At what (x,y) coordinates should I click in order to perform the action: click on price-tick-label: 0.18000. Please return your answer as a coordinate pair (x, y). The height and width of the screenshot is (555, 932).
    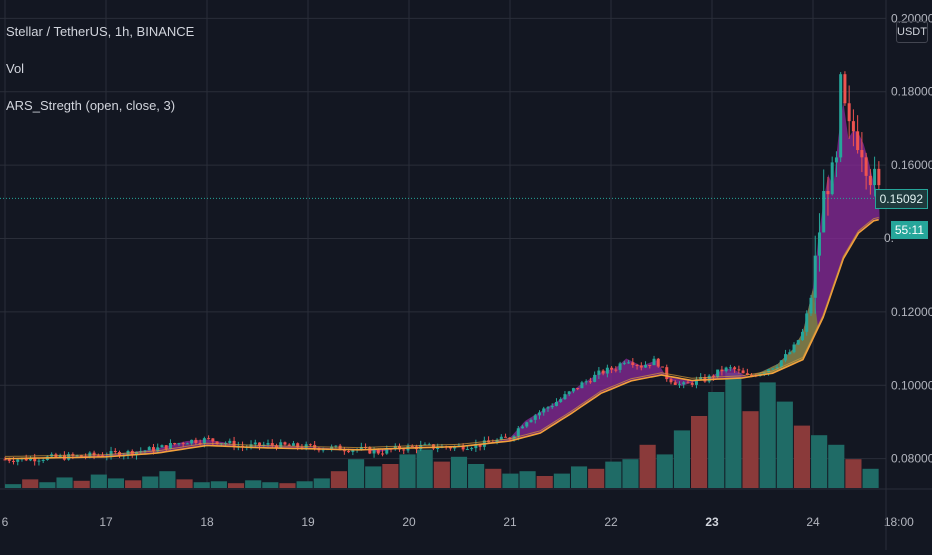
    Looking at the image, I should click on (911, 92).